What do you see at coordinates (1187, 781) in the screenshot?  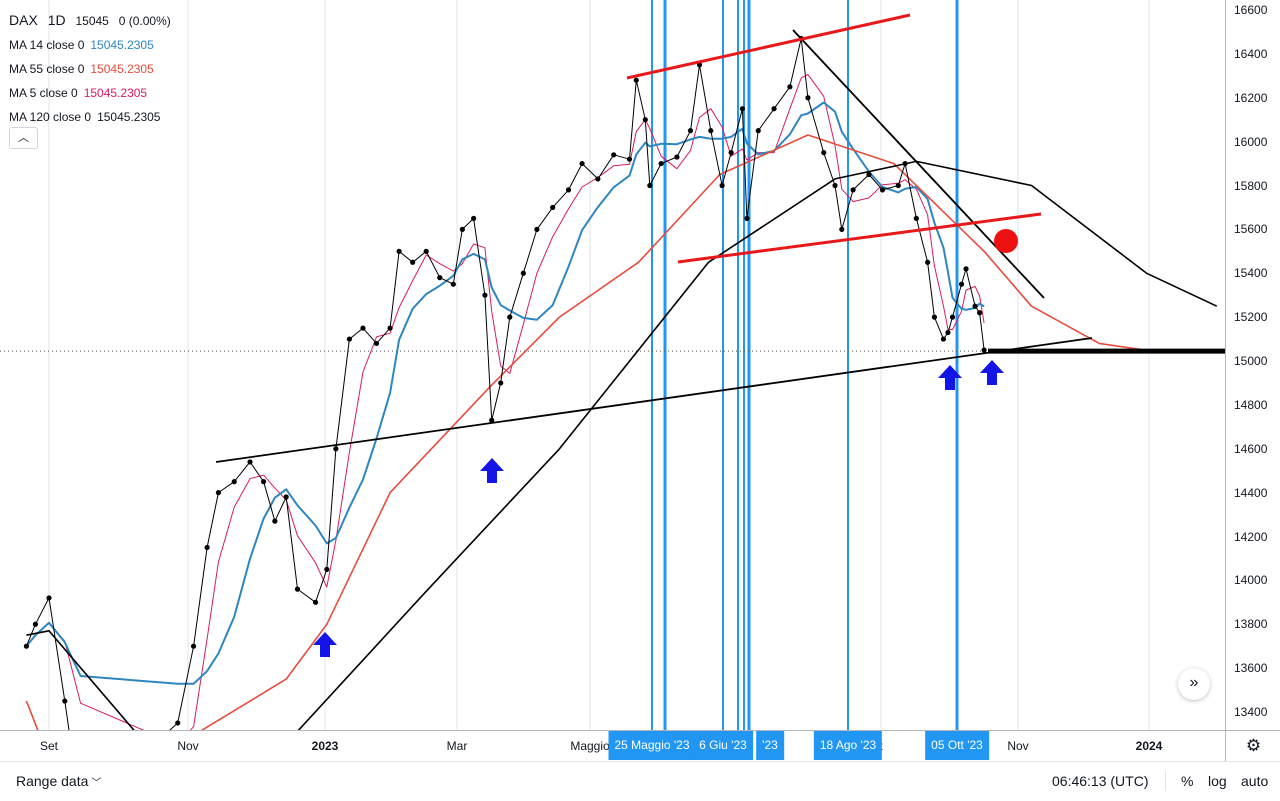 I see `percent-scale-toggle: %` at bounding box center [1187, 781].